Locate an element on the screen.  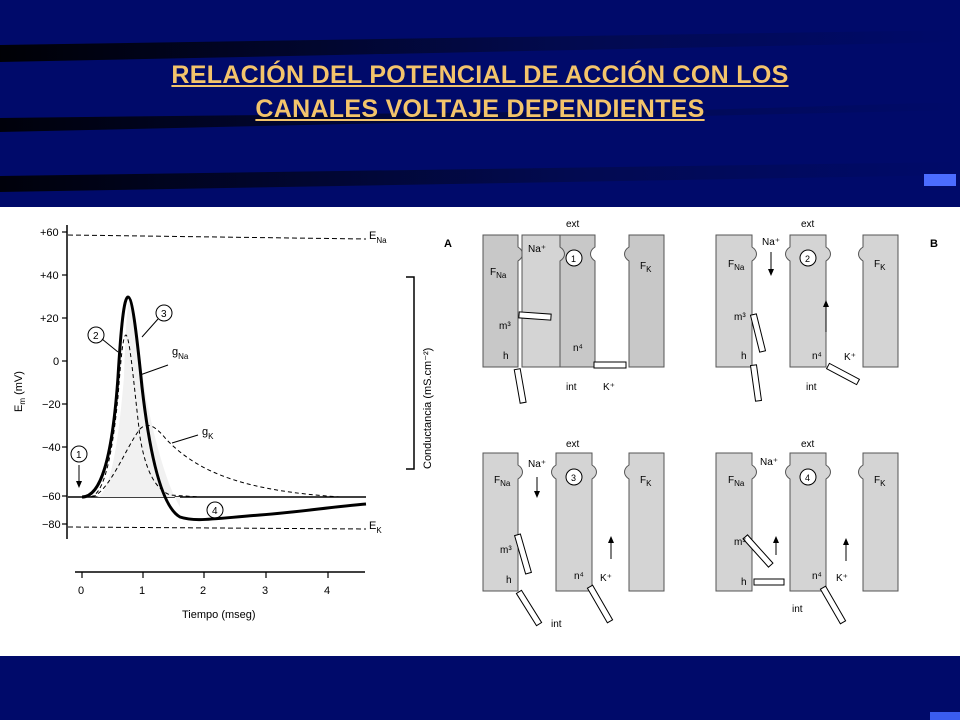
gk-curve is located at coordinates (216, 461).